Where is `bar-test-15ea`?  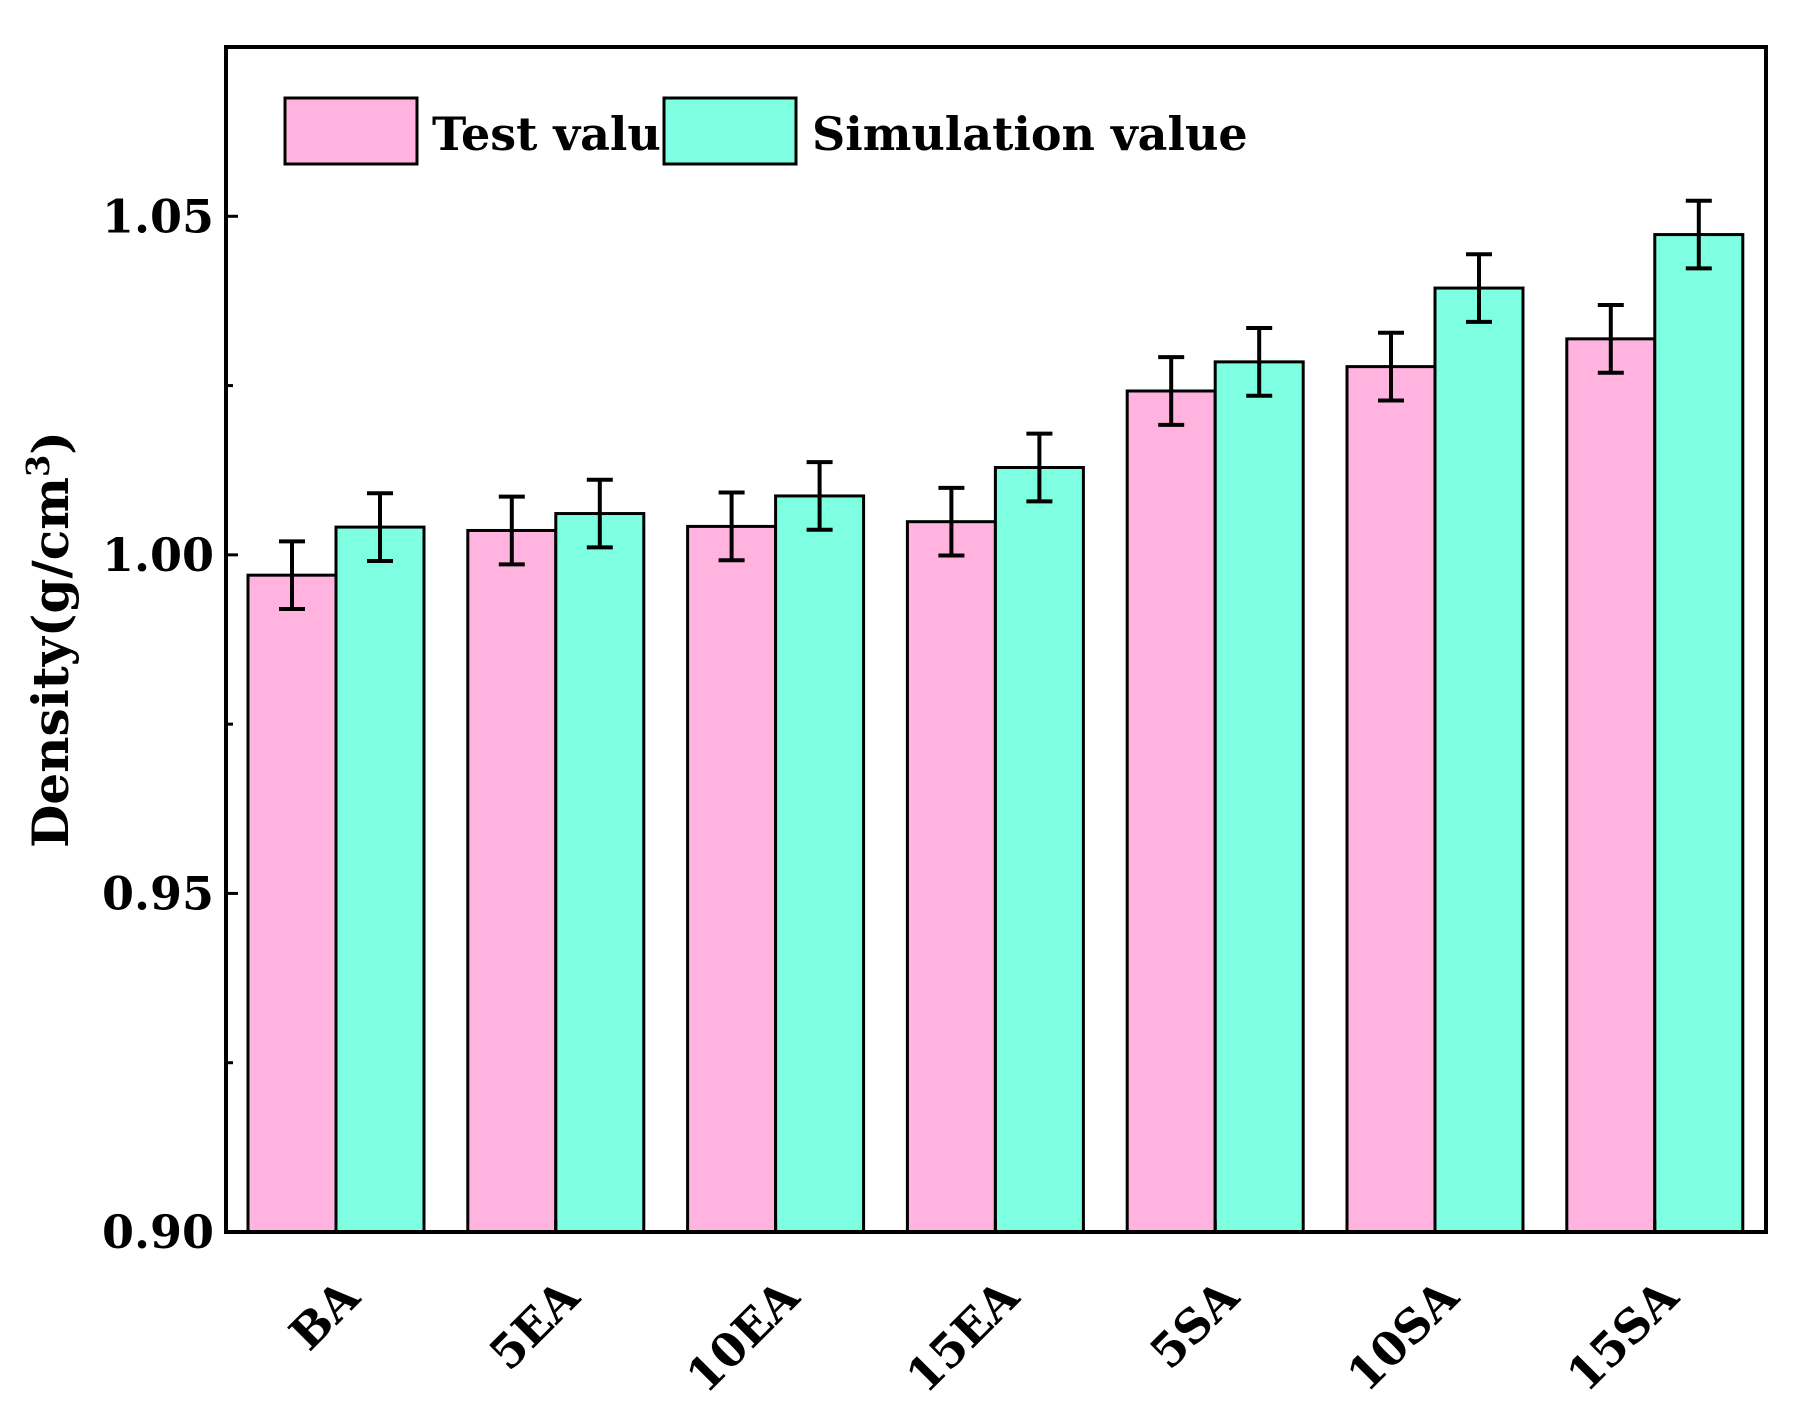
bar-test-15ea is located at coordinates (951, 877).